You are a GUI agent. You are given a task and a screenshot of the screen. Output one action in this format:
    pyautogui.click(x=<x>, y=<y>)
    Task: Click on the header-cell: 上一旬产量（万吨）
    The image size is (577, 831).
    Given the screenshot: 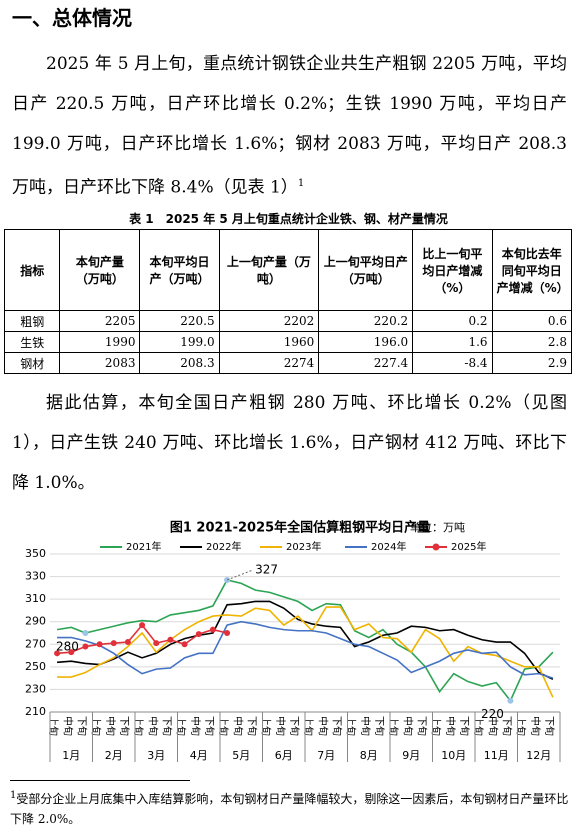 What is the action you would take?
    pyautogui.click(x=269, y=270)
    